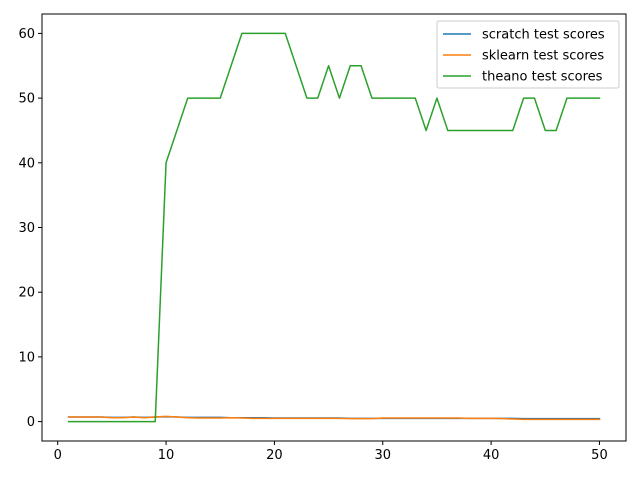  Describe the element at coordinates (166, 455) in the screenshot. I see `x-tick-label: 10` at that location.